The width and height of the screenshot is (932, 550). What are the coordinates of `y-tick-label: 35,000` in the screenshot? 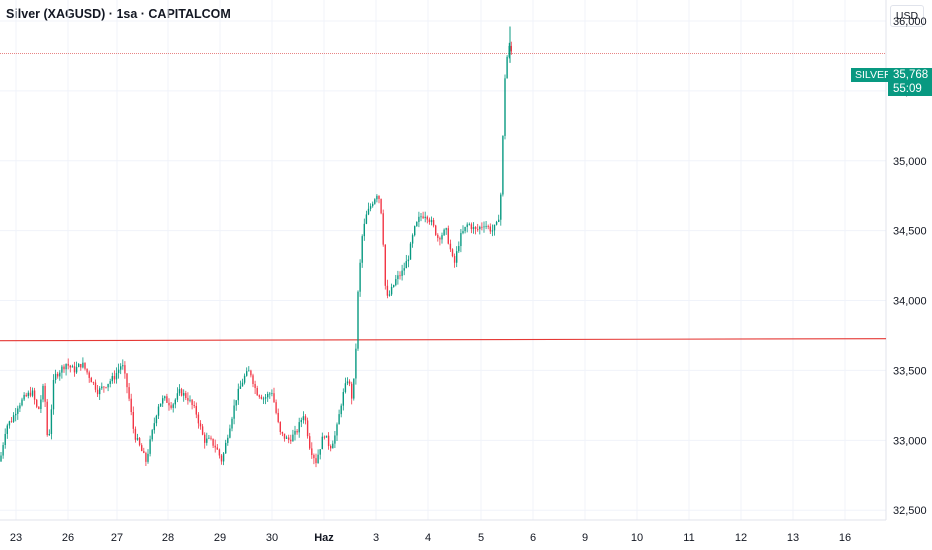 It's located at (910, 162).